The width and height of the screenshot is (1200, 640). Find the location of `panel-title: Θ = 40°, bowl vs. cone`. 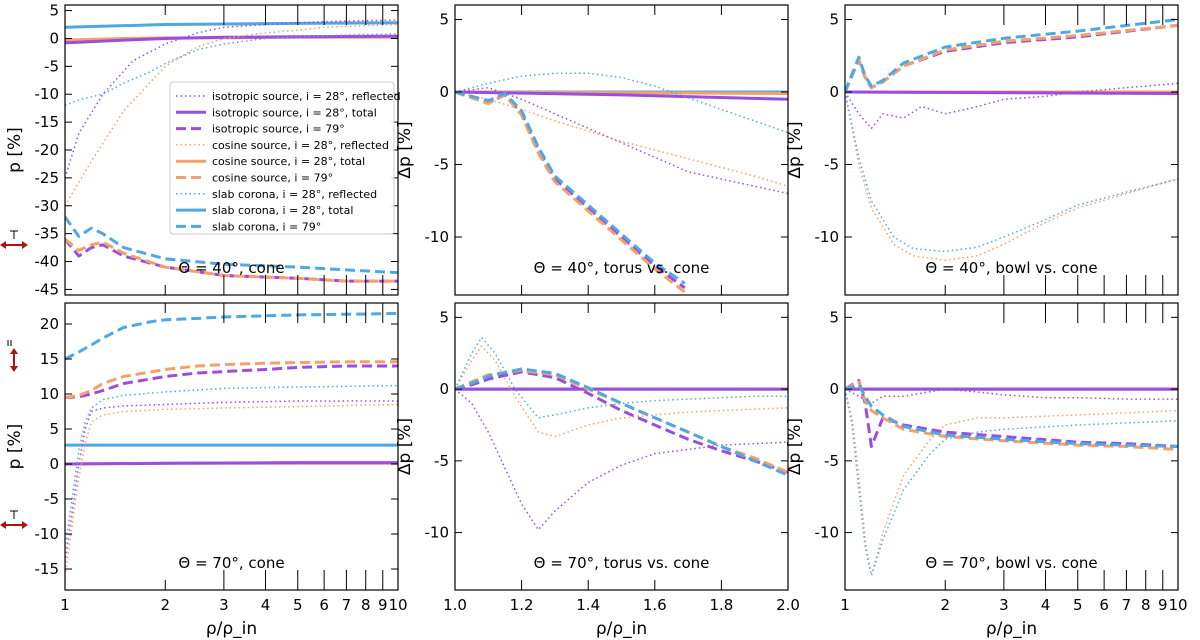

panel-title: Θ = 40°, bowl vs. cone is located at coordinates (1011, 268).